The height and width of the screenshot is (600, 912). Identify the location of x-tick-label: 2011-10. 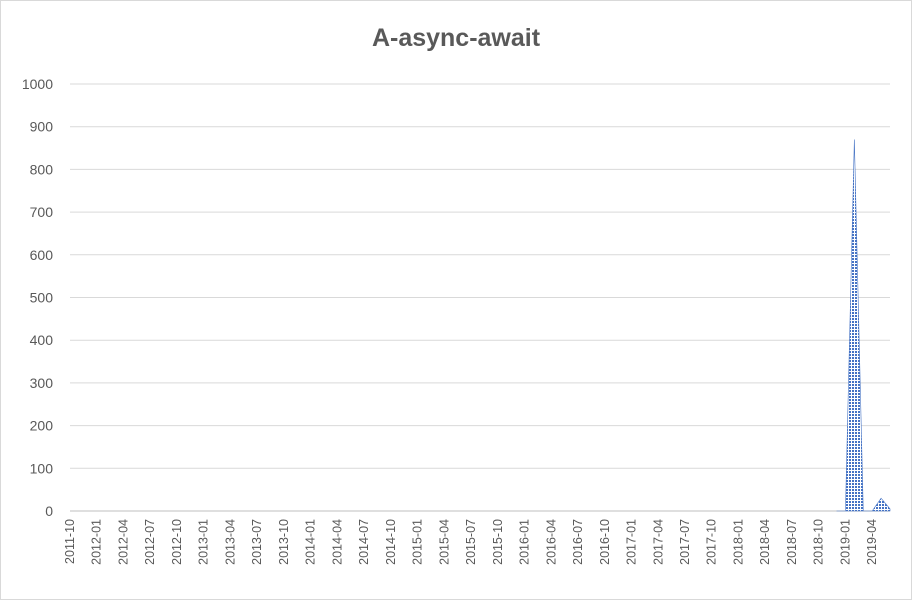
(70, 541).